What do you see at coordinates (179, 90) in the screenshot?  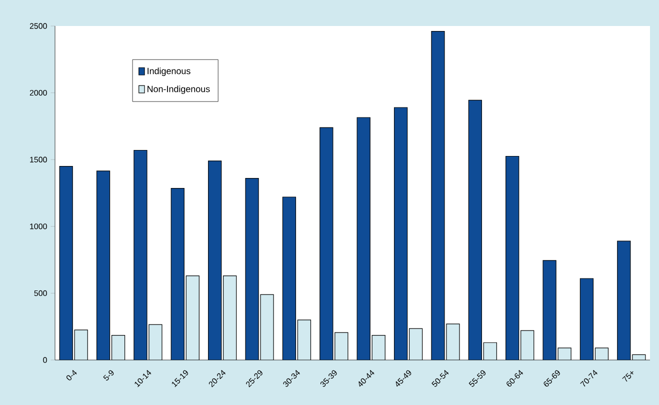 I see `legend-label: Non-Indigenous` at bounding box center [179, 90].